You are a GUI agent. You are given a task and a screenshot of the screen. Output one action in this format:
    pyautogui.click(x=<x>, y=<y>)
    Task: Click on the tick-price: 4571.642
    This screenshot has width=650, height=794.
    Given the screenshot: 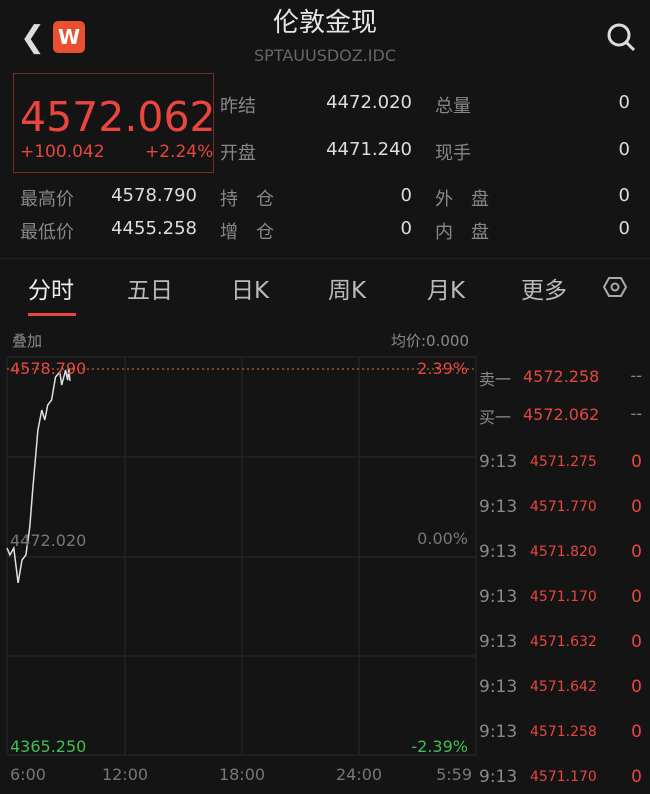 What is the action you would take?
    pyautogui.click(x=563, y=687)
    